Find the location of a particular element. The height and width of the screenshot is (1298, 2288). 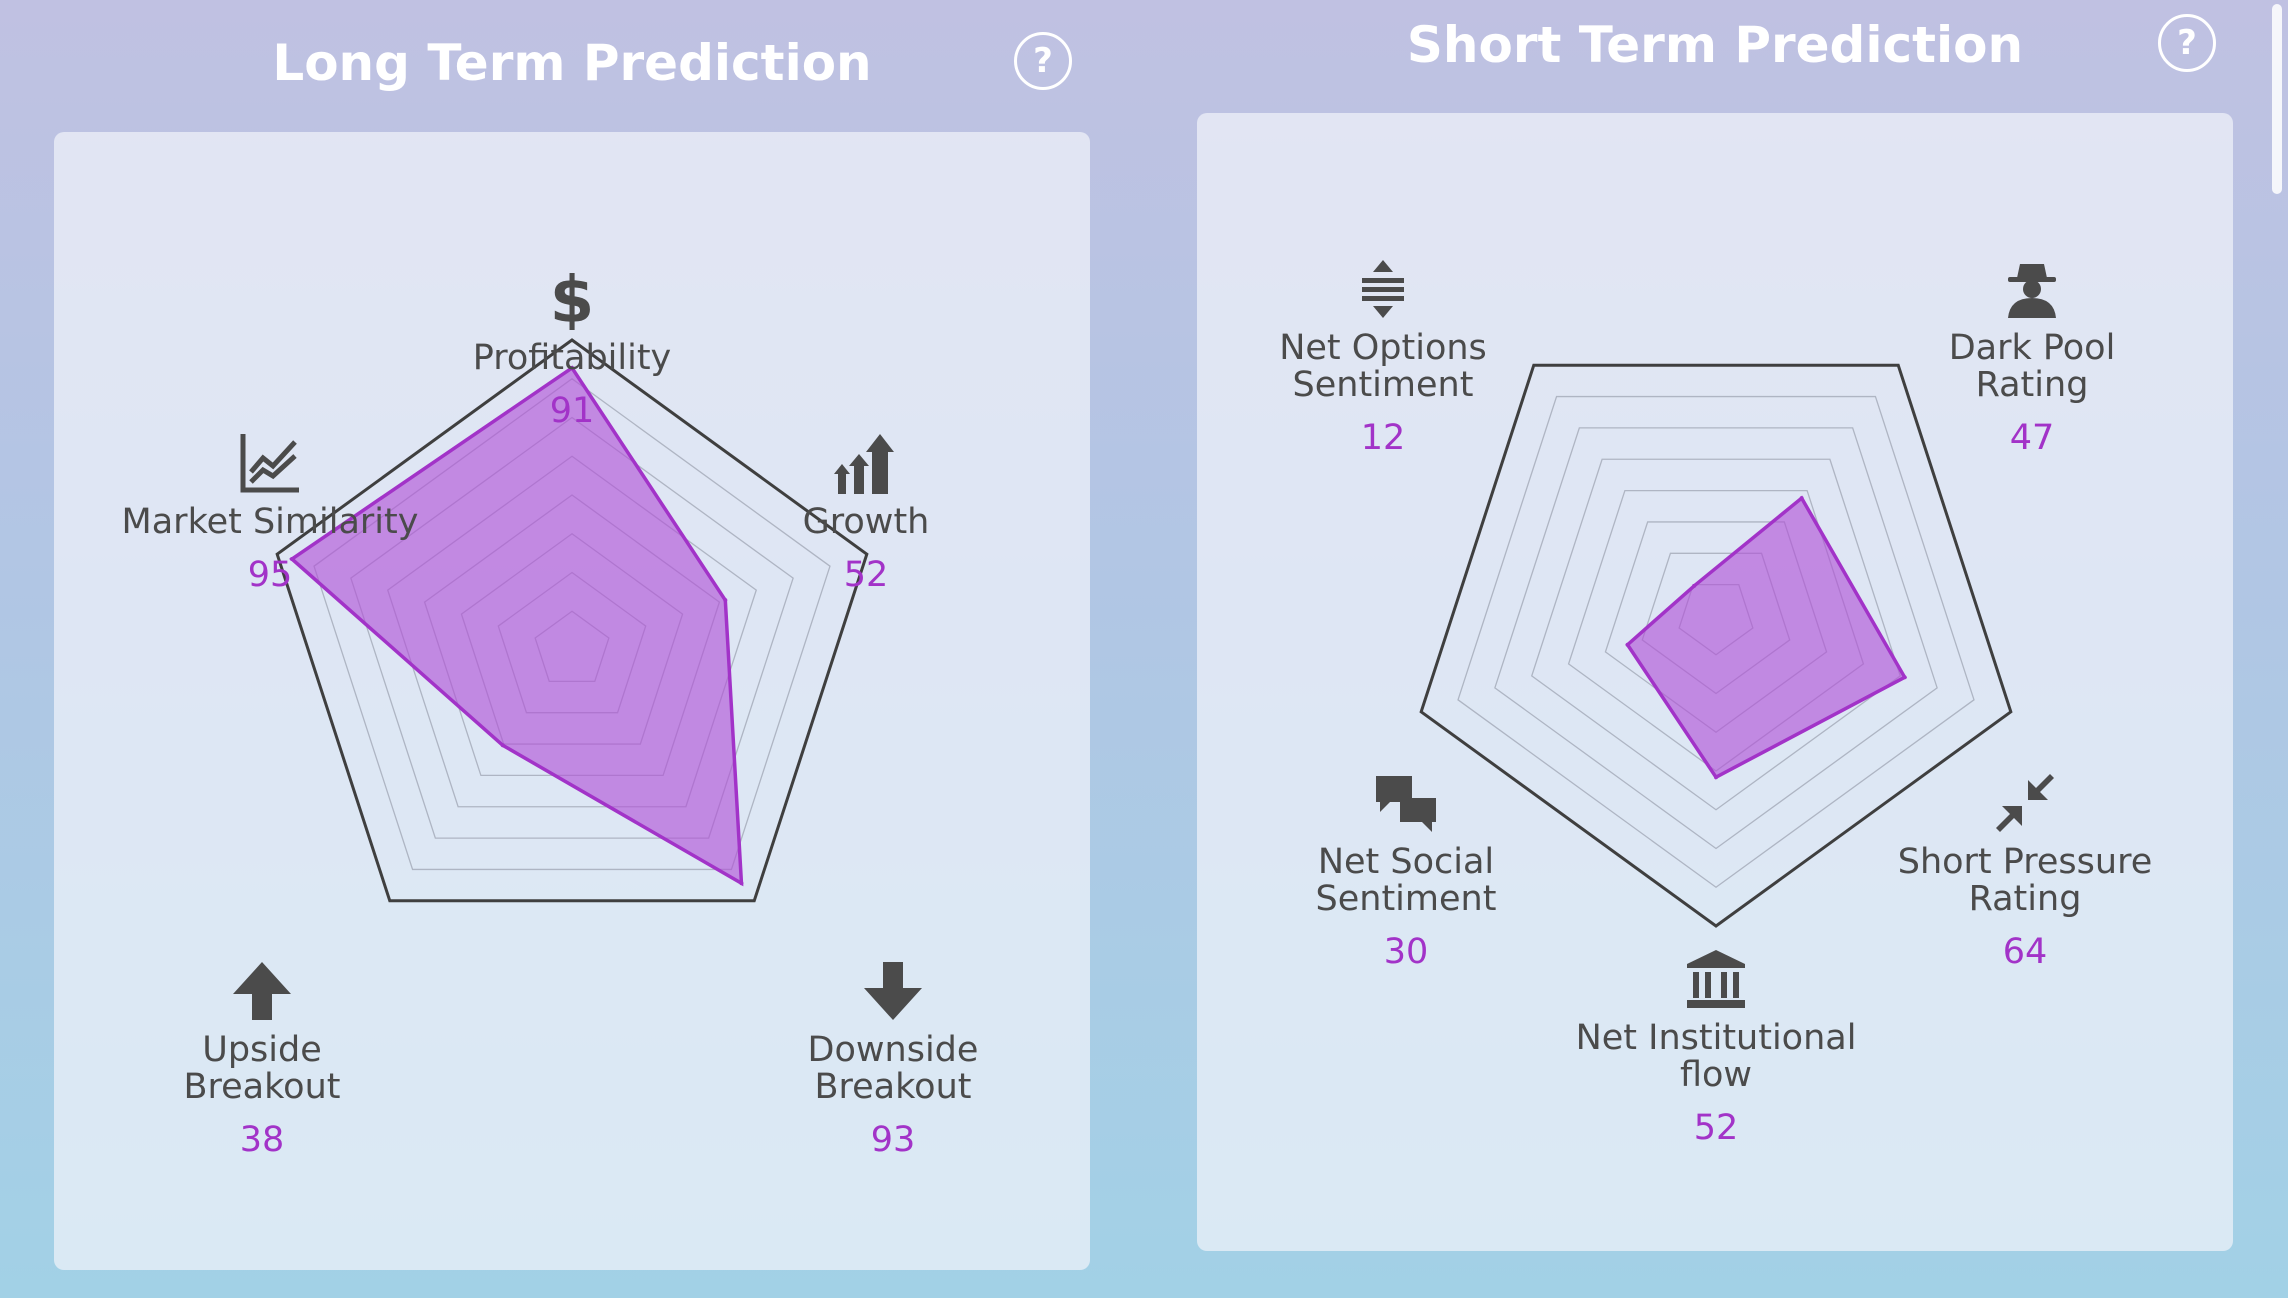

short-axis-label: Net Options Sentiment is located at coordinates (1383, 366).